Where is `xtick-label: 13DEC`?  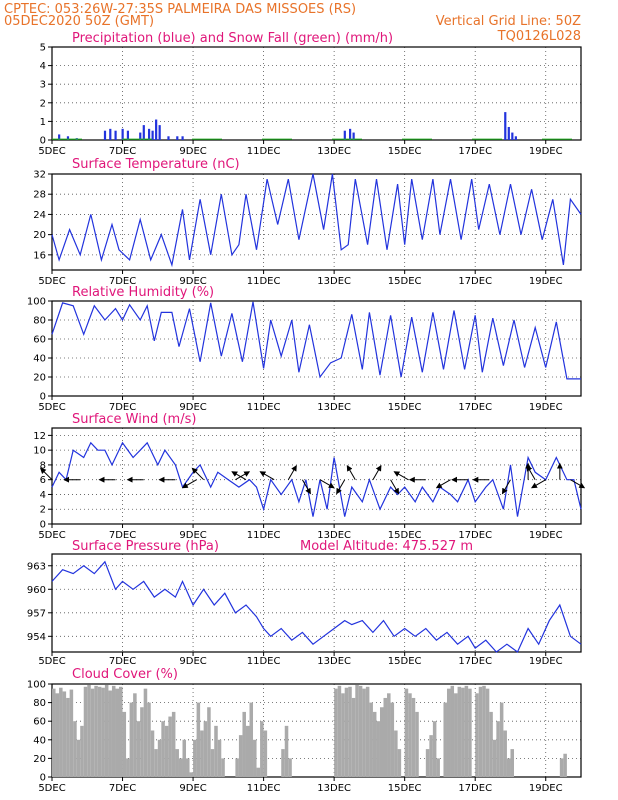 xtick-label: 13DEC is located at coordinates (334, 788).